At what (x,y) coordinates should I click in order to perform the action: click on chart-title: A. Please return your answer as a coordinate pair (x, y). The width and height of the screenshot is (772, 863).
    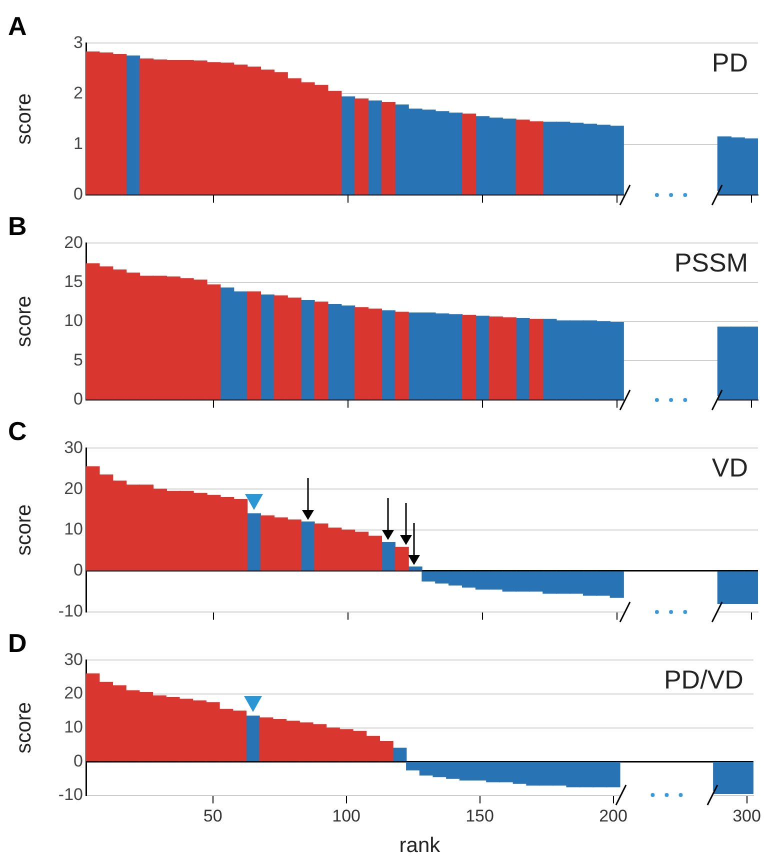
    Looking at the image, I should click on (17, 25).